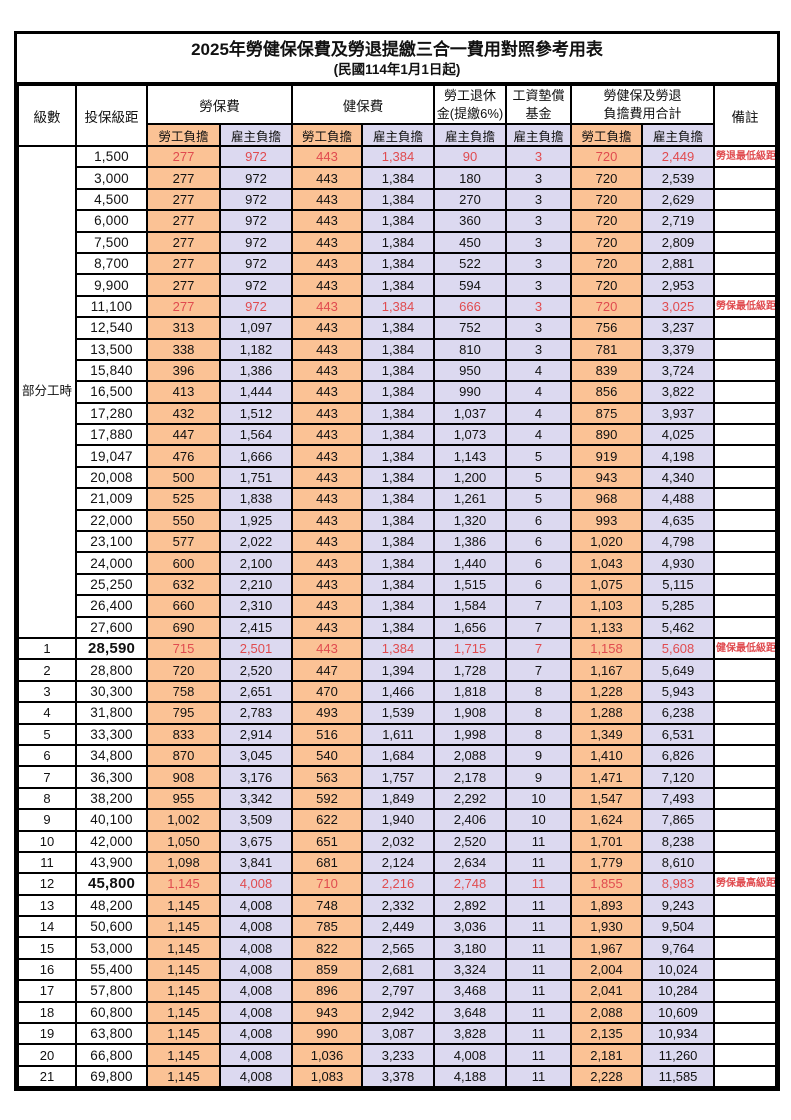 The height and width of the screenshot is (1120, 791). What do you see at coordinates (678, 135) in the screenshot?
I see `subheader-total-employer: 雇主負擔` at bounding box center [678, 135].